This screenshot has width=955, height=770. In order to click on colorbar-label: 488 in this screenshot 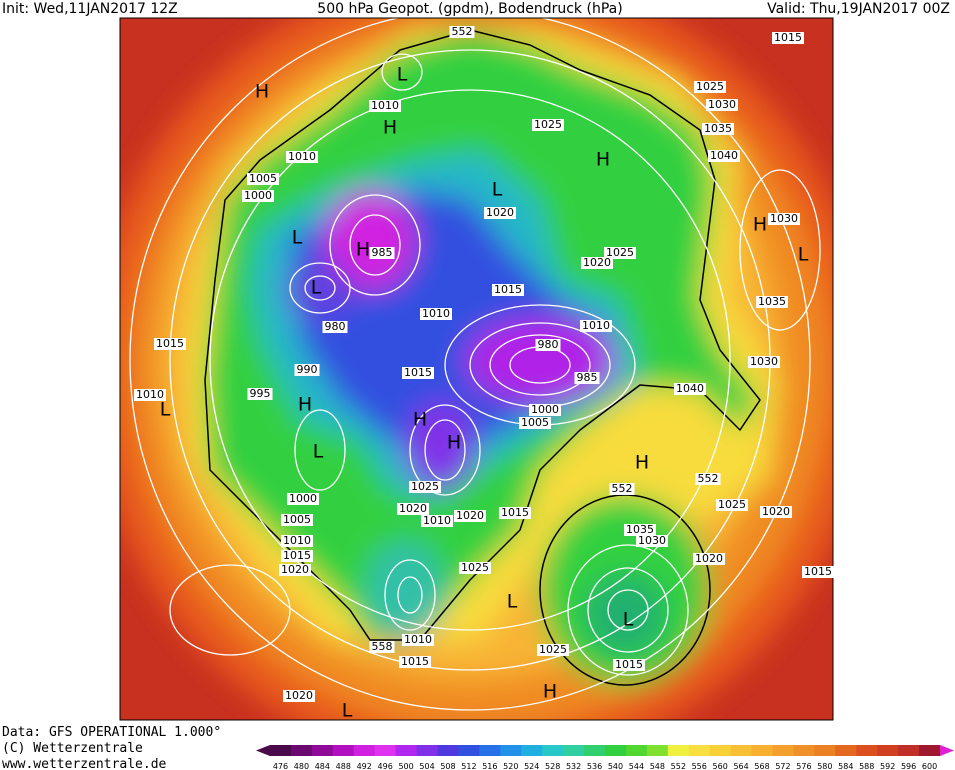, I will do `click(343, 766)`.